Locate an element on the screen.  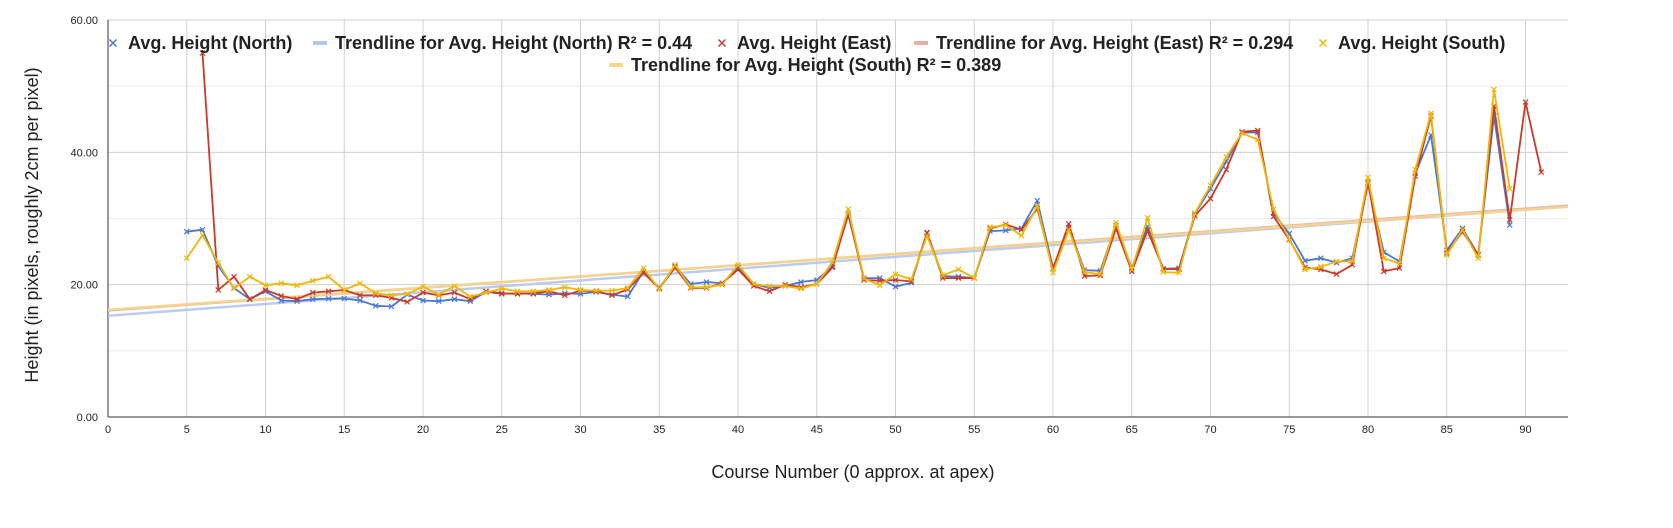
x-tick-label: 50 is located at coordinates (895, 430).